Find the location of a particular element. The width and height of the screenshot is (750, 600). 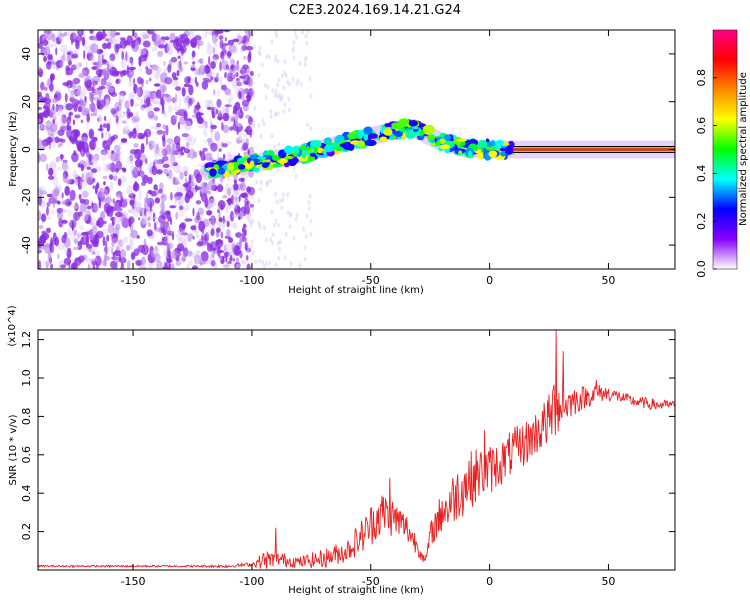

y-tick-label: 0.6 is located at coordinates (26, 455).